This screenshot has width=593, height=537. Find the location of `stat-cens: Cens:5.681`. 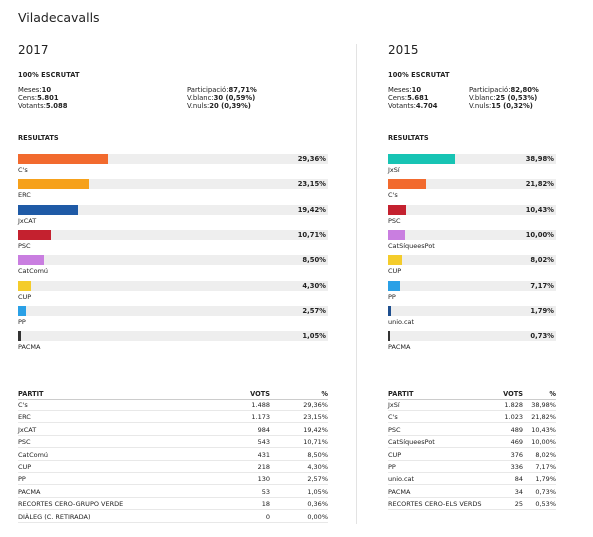

stat-cens: Cens:5.681 is located at coordinates (408, 98).